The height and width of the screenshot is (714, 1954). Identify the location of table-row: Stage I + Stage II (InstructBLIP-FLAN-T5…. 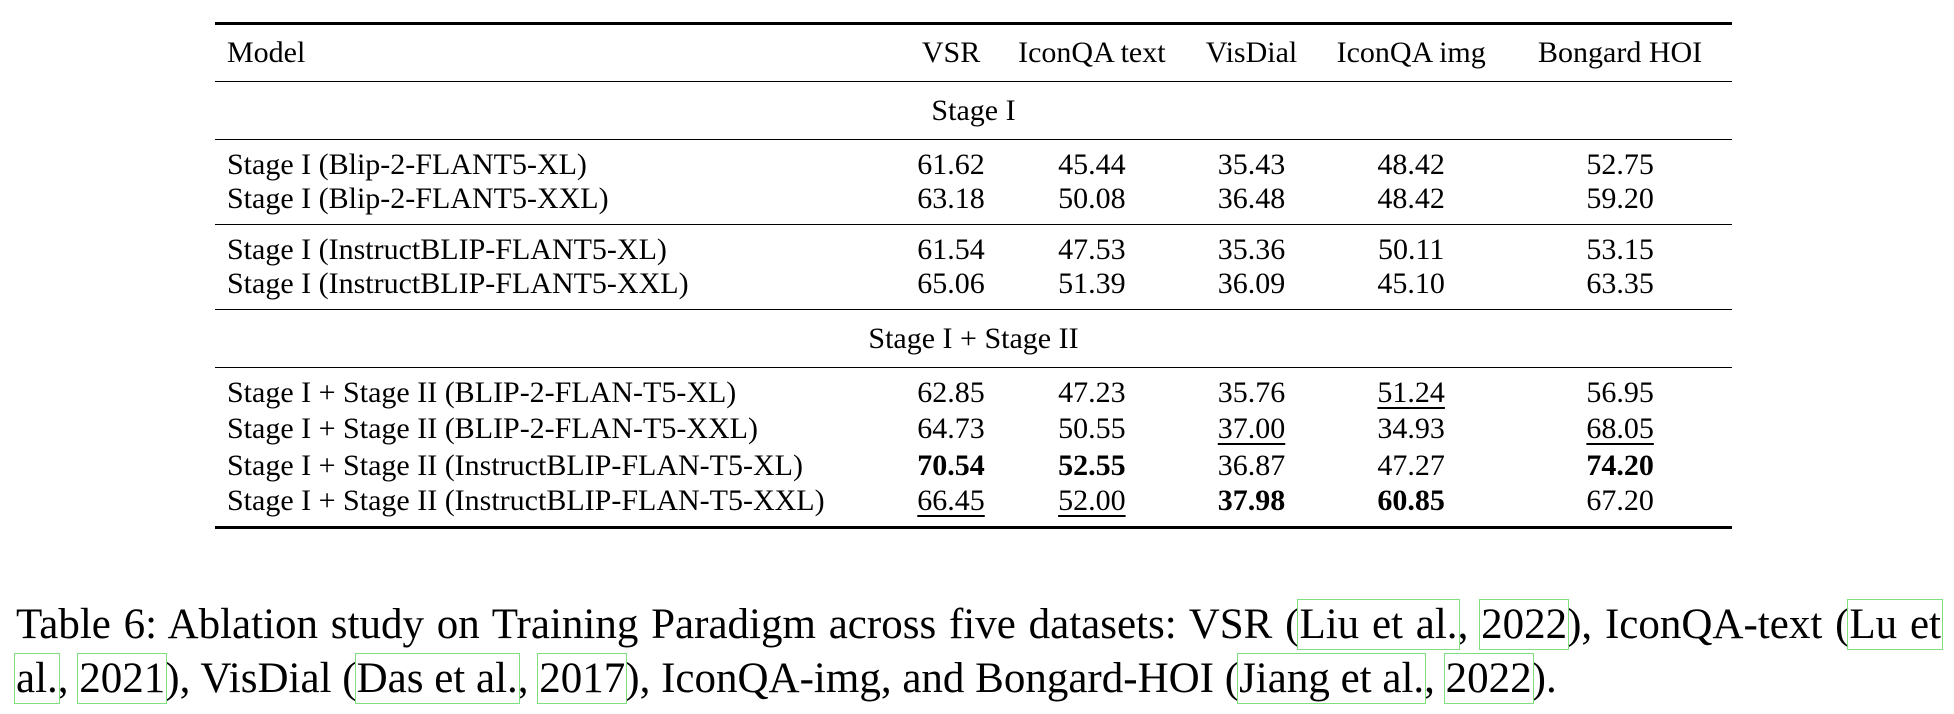
(973, 506).